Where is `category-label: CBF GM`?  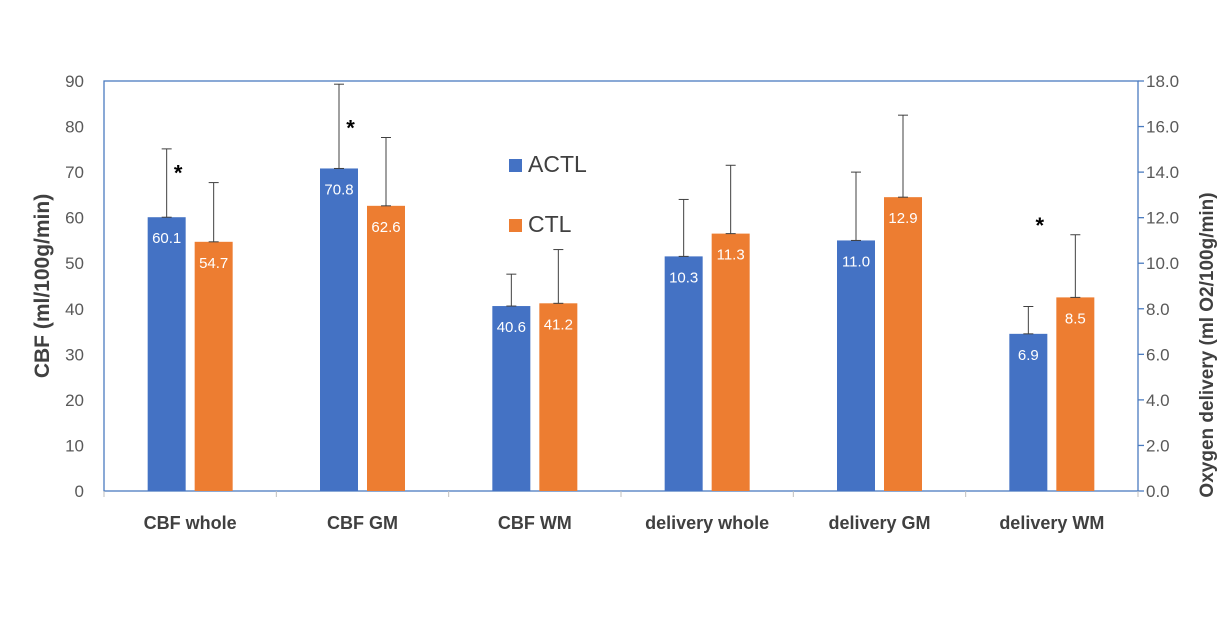
category-label: CBF GM is located at coordinates (362, 523).